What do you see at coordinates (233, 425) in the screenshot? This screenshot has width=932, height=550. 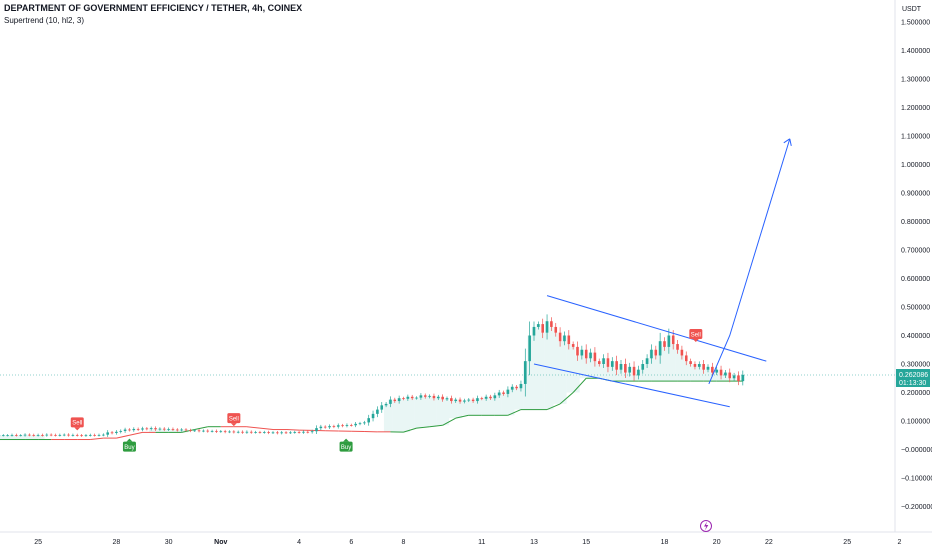 I see `sell-badge-pointer` at bounding box center [233, 425].